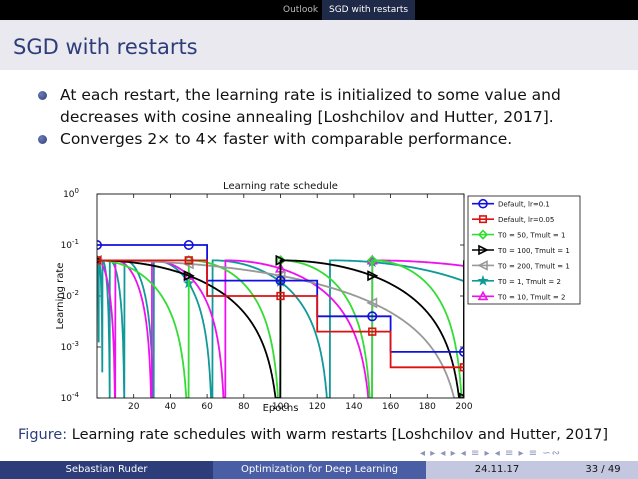 The image size is (638, 479). I want to click on x-tick-label: 60, so click(207, 407).